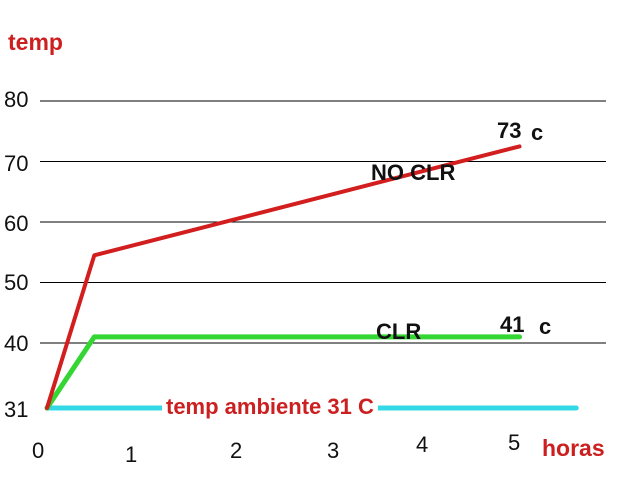 The width and height of the screenshot is (641, 480). What do you see at coordinates (333, 450) in the screenshot?
I see `x-tick-label: 3` at bounding box center [333, 450].